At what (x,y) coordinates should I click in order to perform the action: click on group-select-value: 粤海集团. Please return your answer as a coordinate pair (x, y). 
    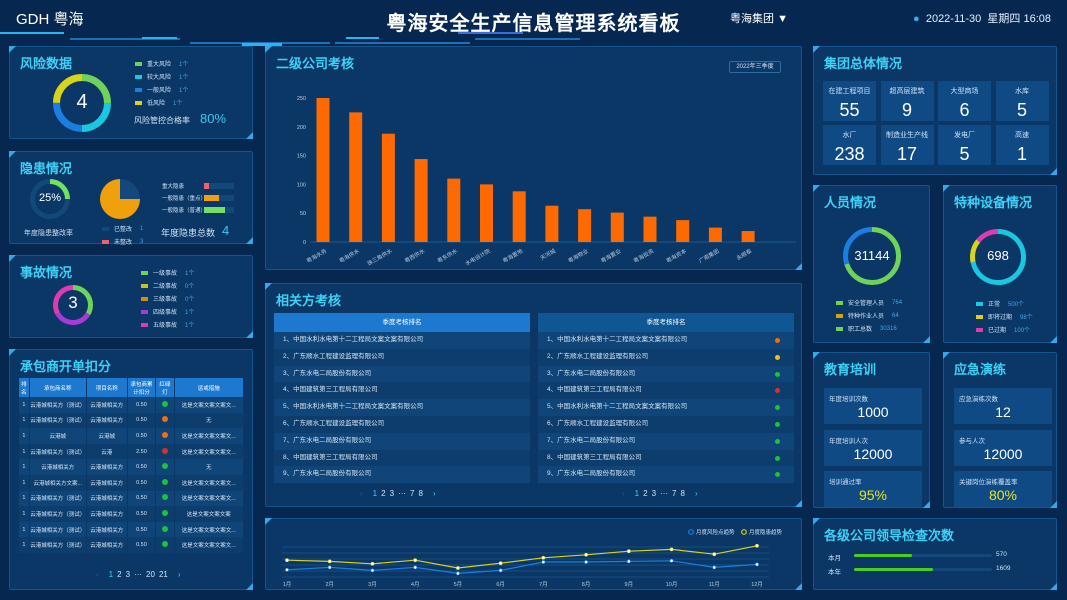
    Looking at the image, I should click on (752, 19).